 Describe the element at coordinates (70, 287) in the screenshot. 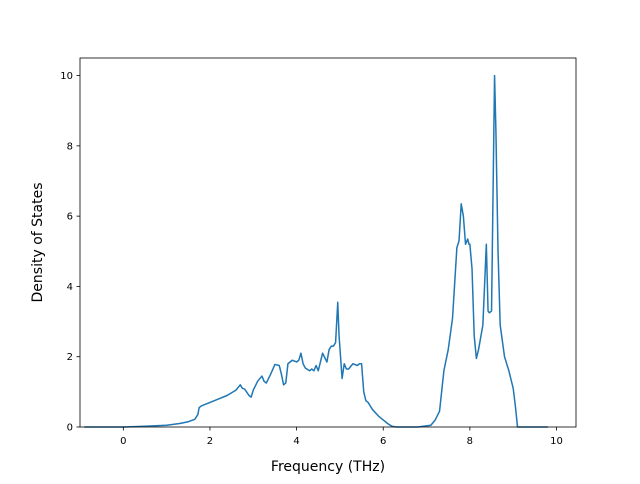

I see `y-tick-label: 4` at that location.